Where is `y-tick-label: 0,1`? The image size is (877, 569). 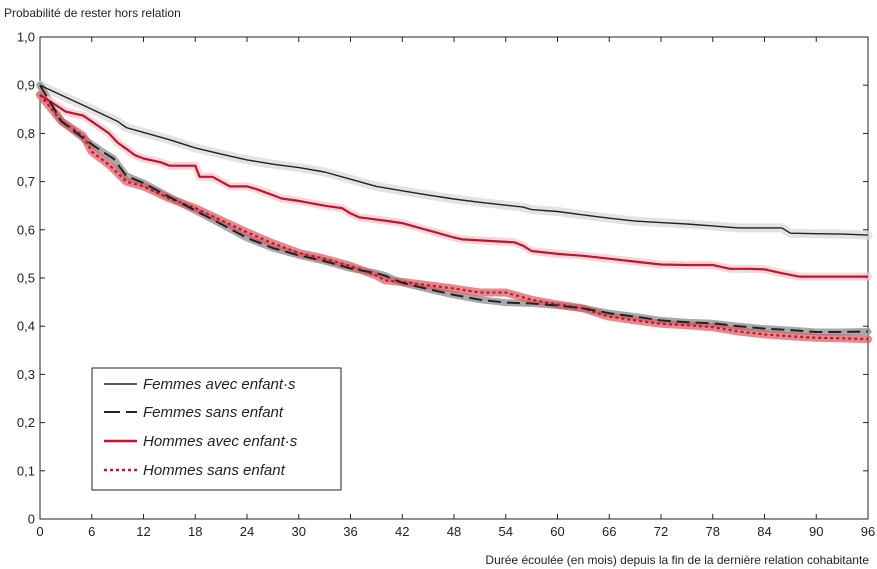
y-tick-label: 0,1 is located at coordinates (26, 470).